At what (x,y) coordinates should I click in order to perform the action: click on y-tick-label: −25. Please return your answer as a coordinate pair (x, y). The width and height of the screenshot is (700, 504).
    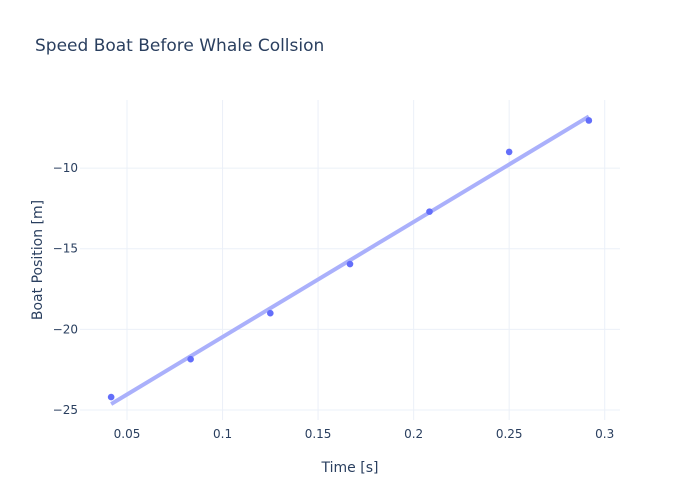
    Looking at the image, I should click on (65, 410).